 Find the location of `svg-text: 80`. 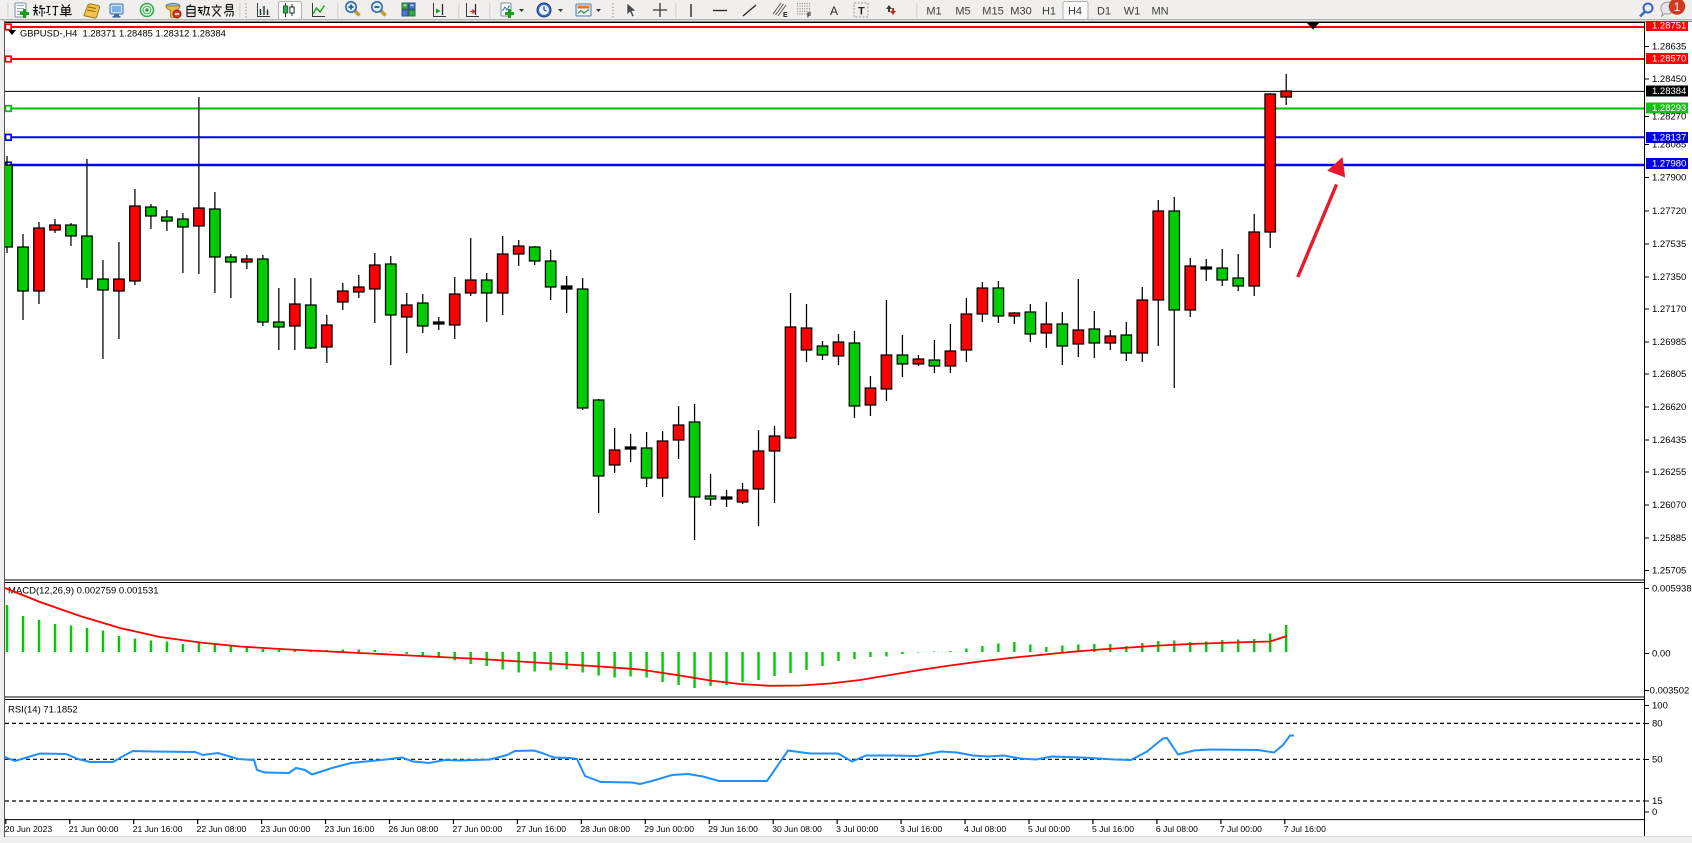

svg-text: 80 is located at coordinates (1657, 724).